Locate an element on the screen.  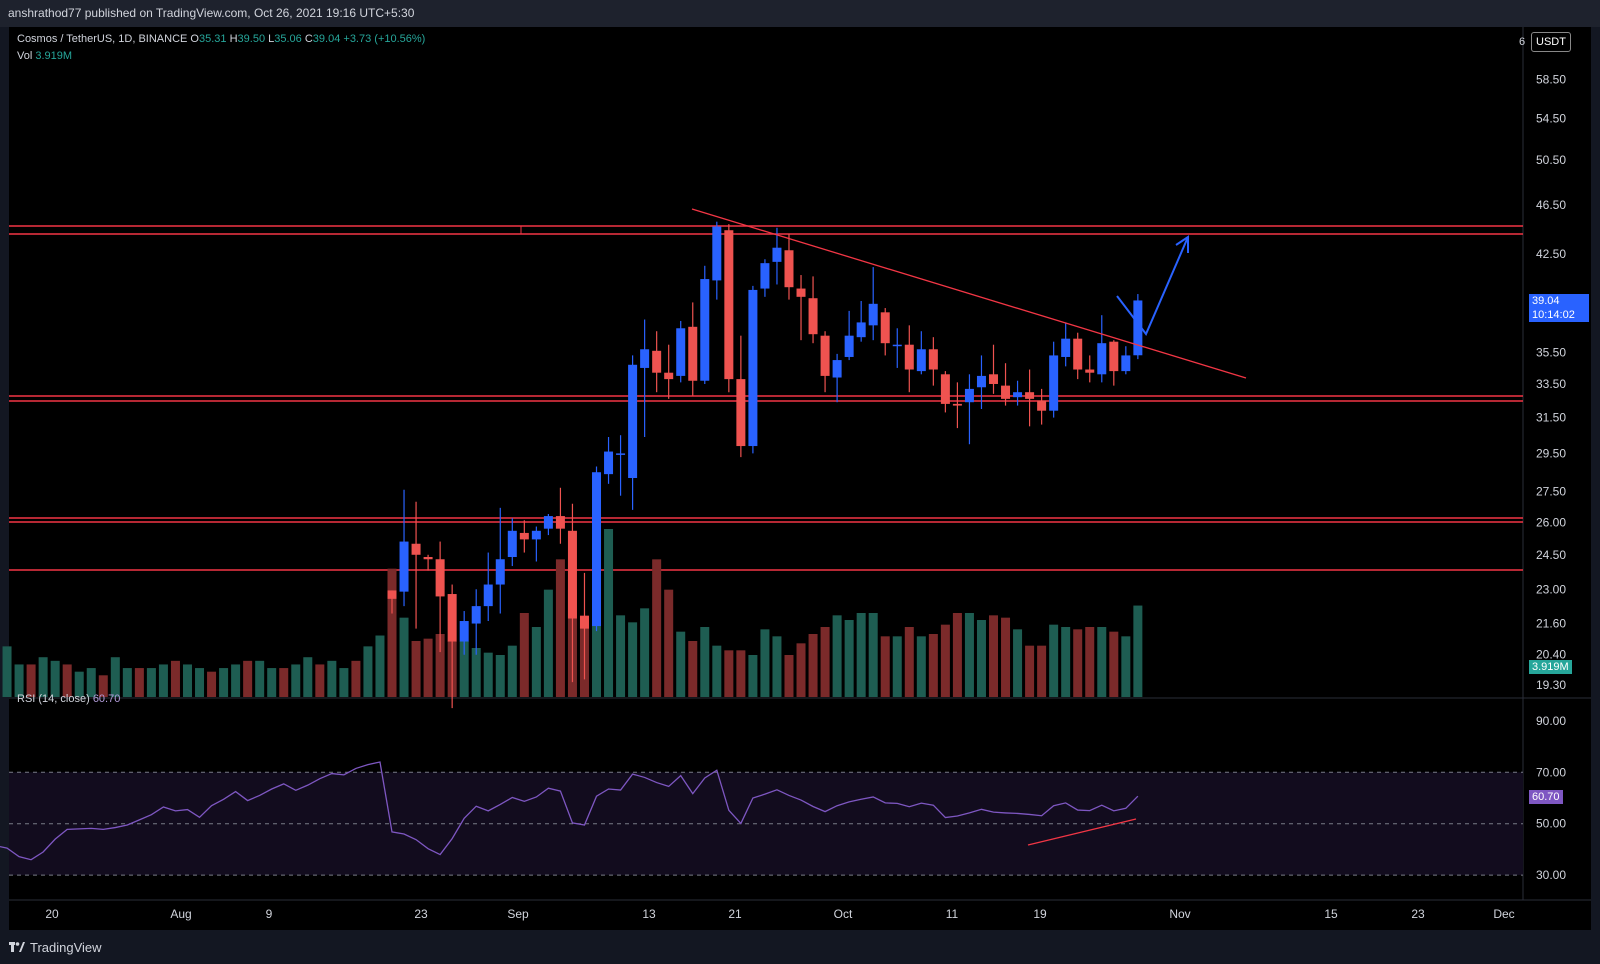
time-tick-label: 9 is located at coordinates (269, 914).